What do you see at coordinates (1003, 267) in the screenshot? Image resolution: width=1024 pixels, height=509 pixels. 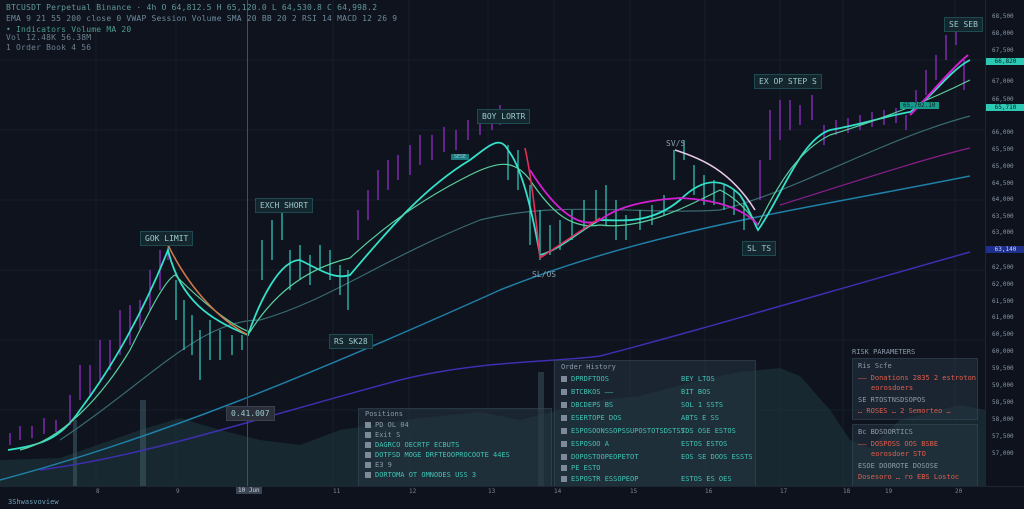 I see `price-tick: 62,500` at bounding box center [1003, 267].